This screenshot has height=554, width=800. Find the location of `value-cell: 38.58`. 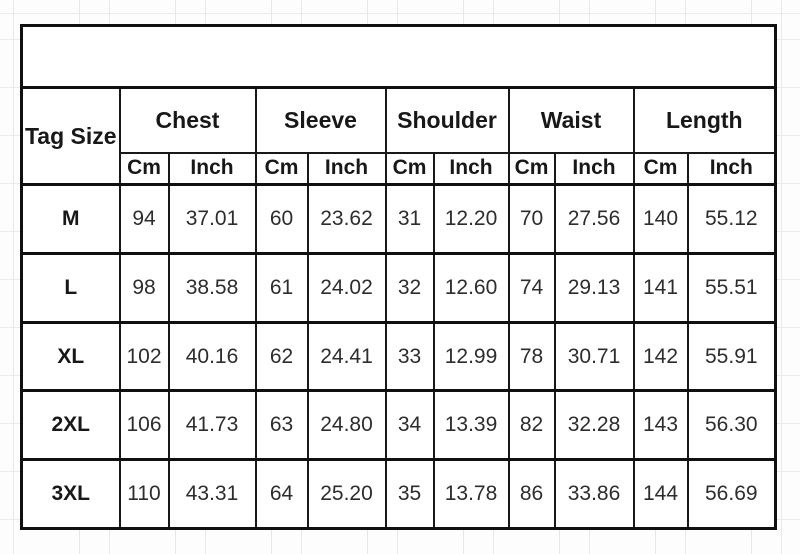

value-cell: 38.58 is located at coordinates (212, 288).